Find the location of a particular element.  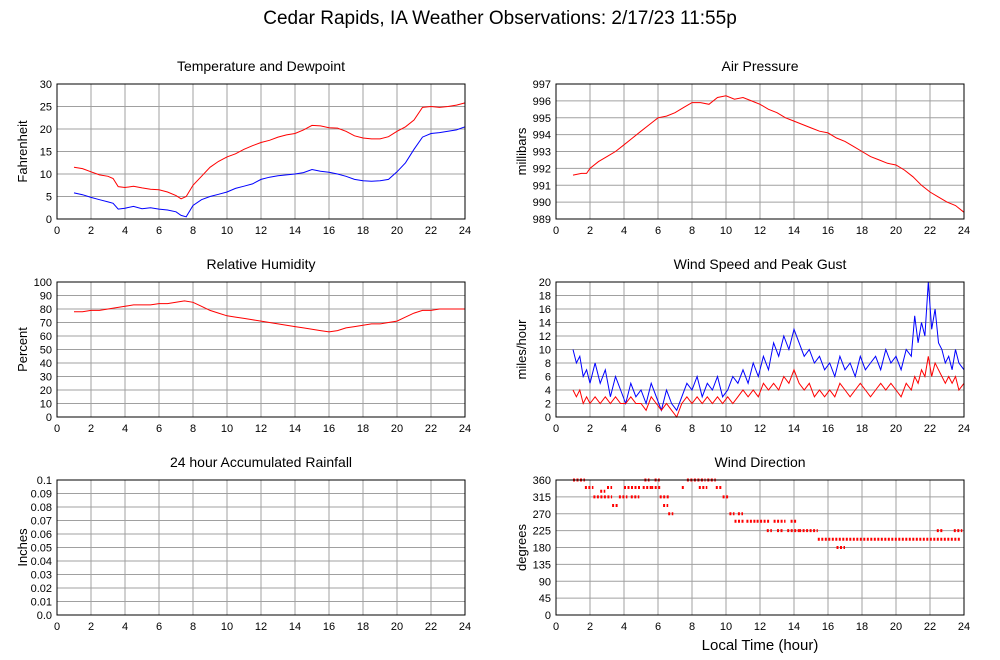

y-tick-label: 0.04 is located at coordinates (41, 562).